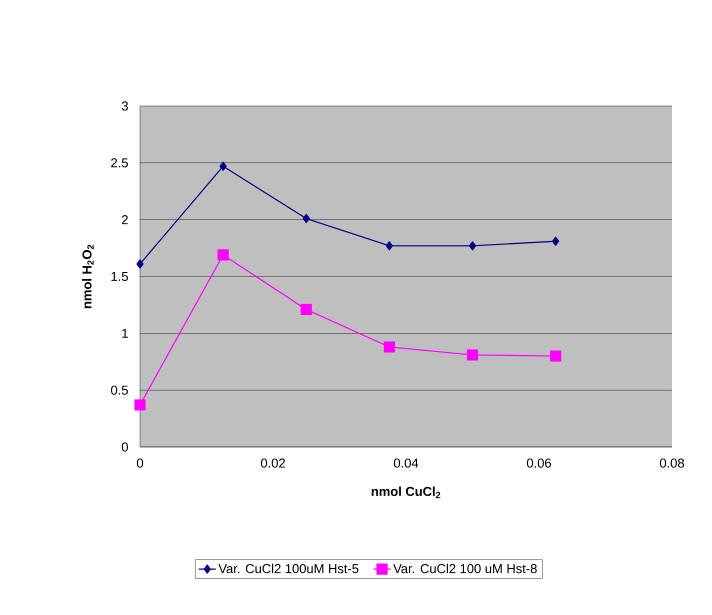 Image resolution: width=712 pixels, height=615 pixels. What do you see at coordinates (465, 569) in the screenshot?
I see `legend-label: Var. CuCl2 100 uM Hst-8` at bounding box center [465, 569].